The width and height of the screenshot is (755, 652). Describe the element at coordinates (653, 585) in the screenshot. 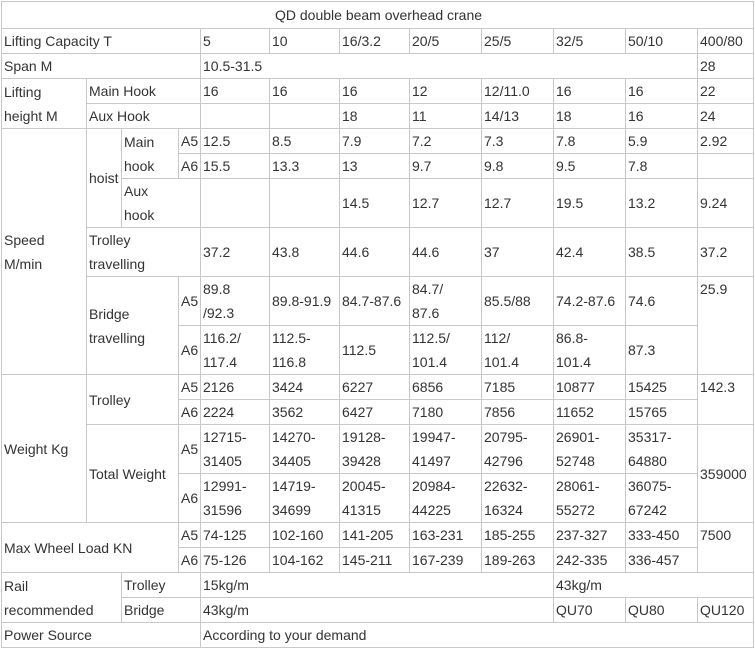

I see `cell: 43kg/m` at that location.